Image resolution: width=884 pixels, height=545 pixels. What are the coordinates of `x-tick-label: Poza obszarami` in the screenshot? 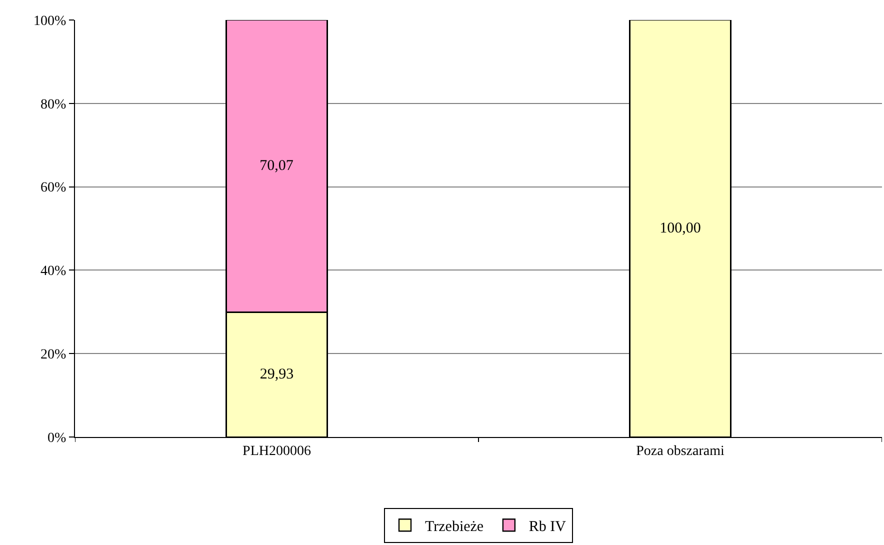 It's located at (680, 451).